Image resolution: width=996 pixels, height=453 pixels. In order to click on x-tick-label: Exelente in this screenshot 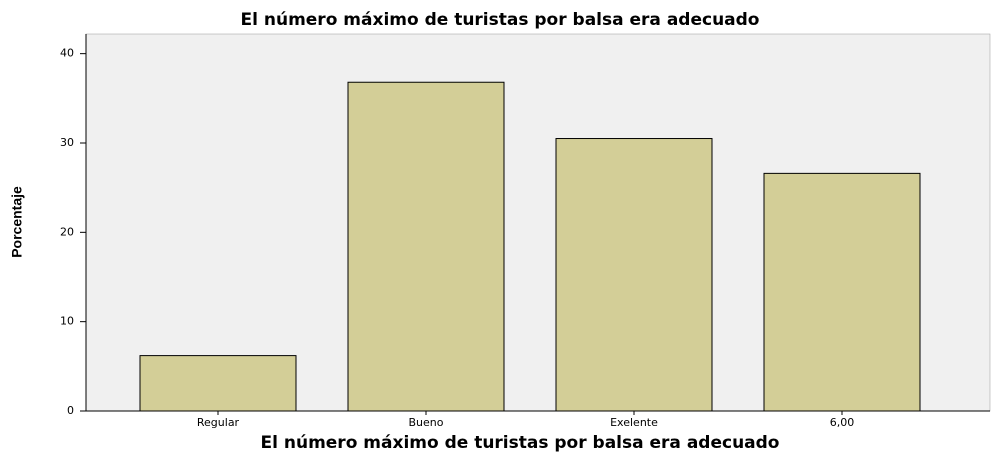, I will do `click(634, 422)`.